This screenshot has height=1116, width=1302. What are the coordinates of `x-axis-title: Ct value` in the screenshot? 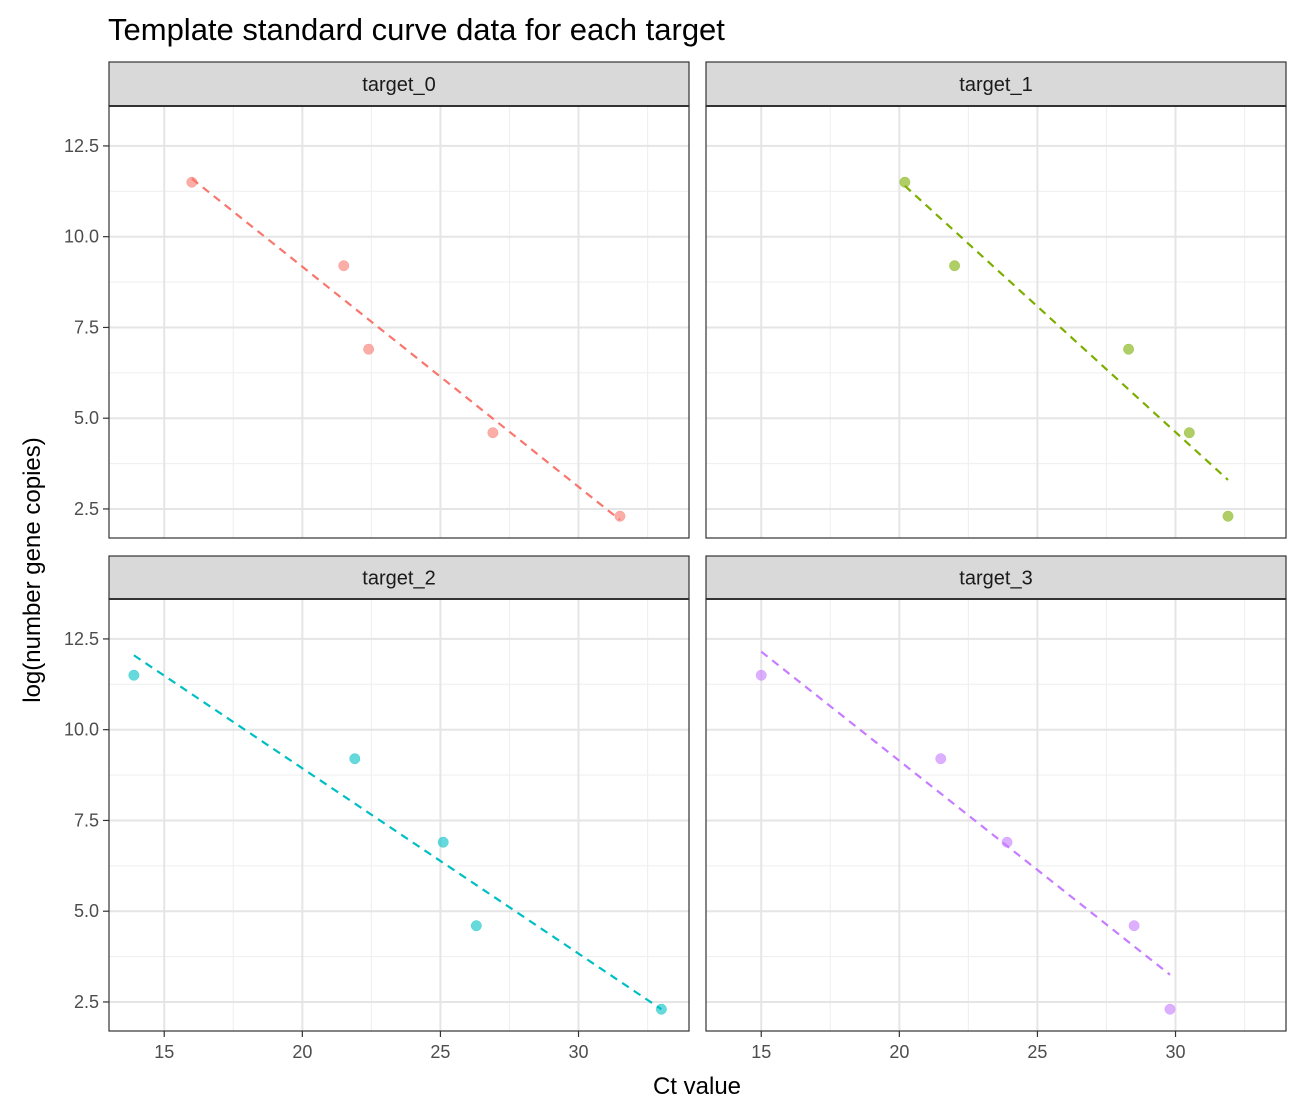 It's located at (697, 1086).